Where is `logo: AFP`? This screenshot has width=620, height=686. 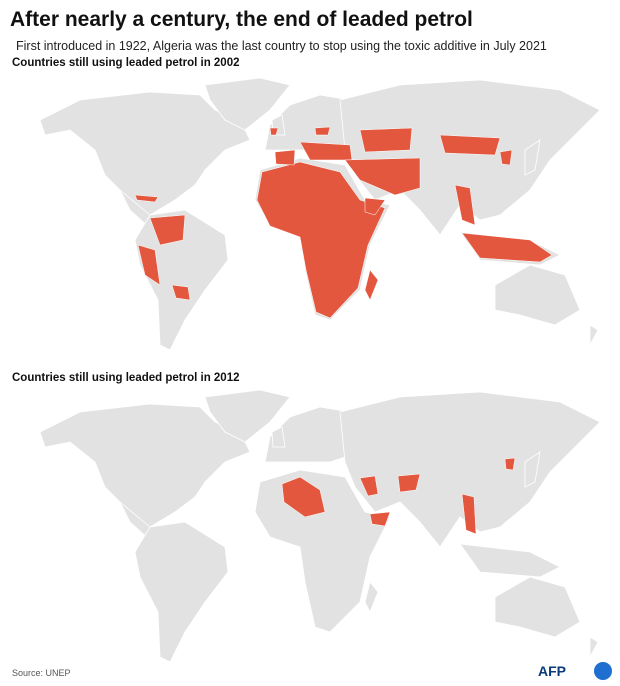 logo: AFP is located at coordinates (575, 671).